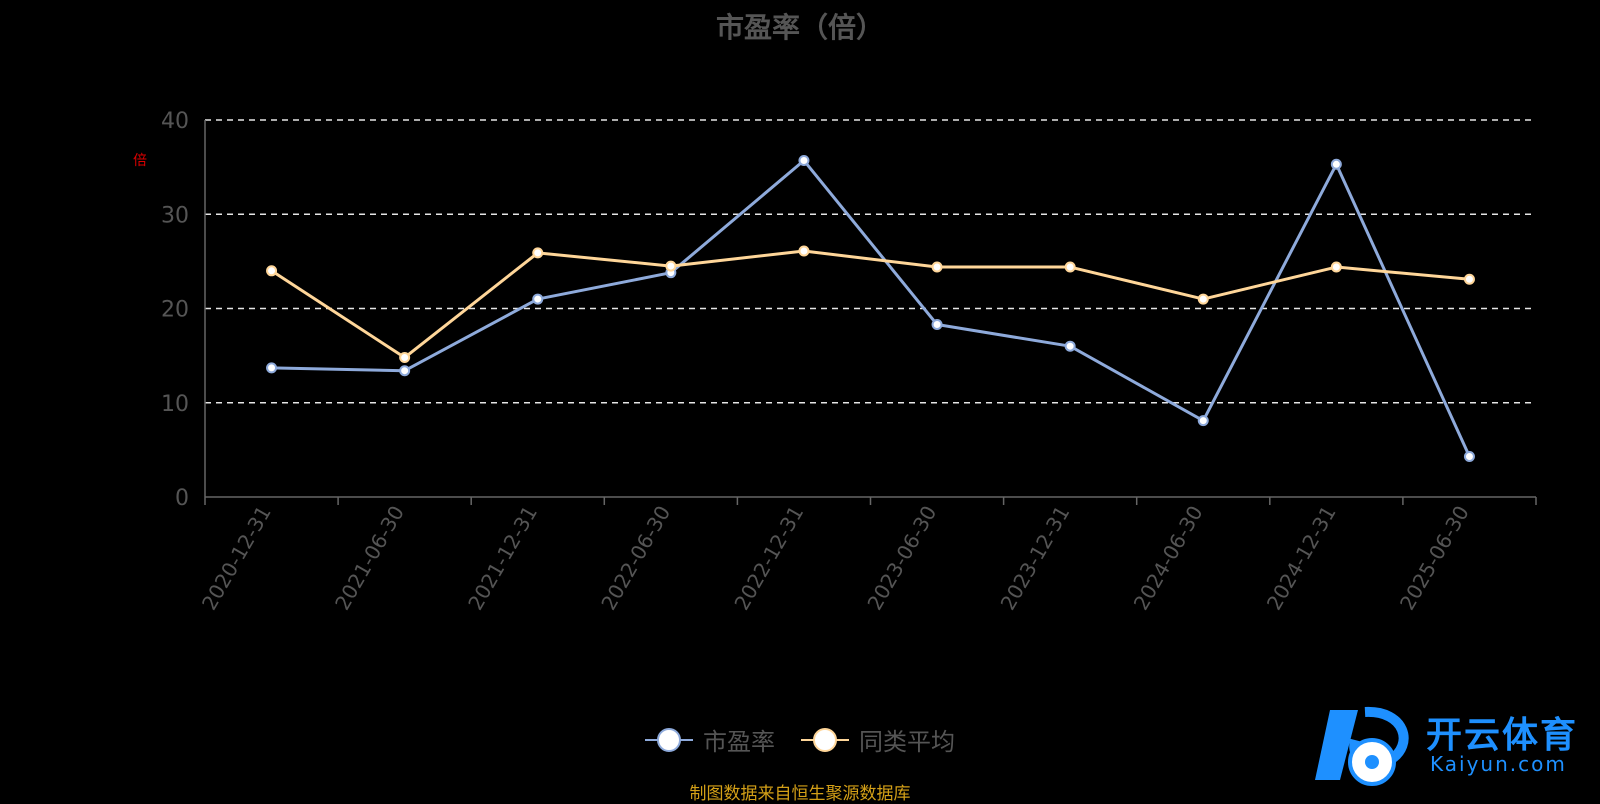 The width and height of the screenshot is (1600, 804). What do you see at coordinates (175, 215) in the screenshot?
I see `y-tick-label: 30` at bounding box center [175, 215].